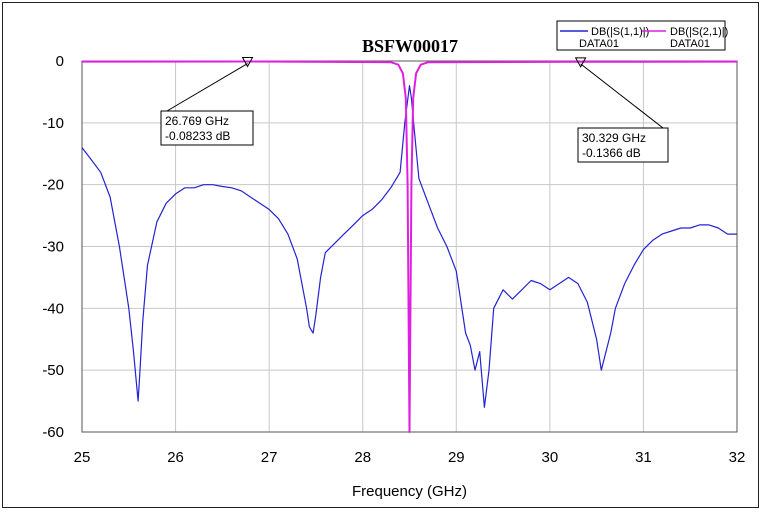 The height and width of the screenshot is (512, 763). What do you see at coordinates (60, 61) in the screenshot?
I see `y-tick-label: 0` at bounding box center [60, 61].